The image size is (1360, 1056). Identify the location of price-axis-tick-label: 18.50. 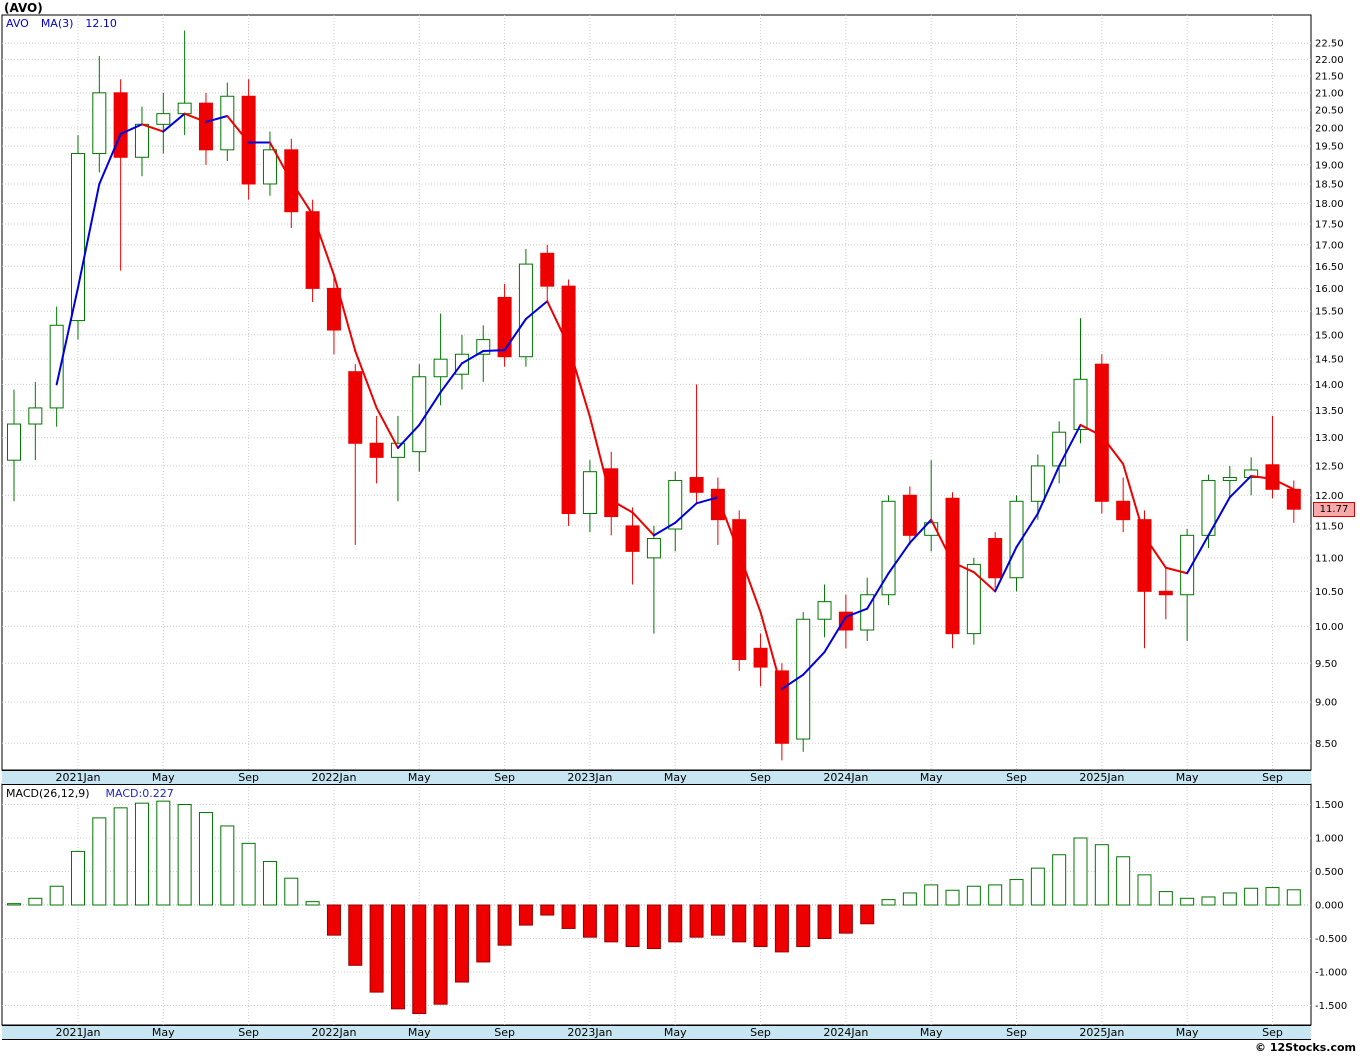
(1329, 184).